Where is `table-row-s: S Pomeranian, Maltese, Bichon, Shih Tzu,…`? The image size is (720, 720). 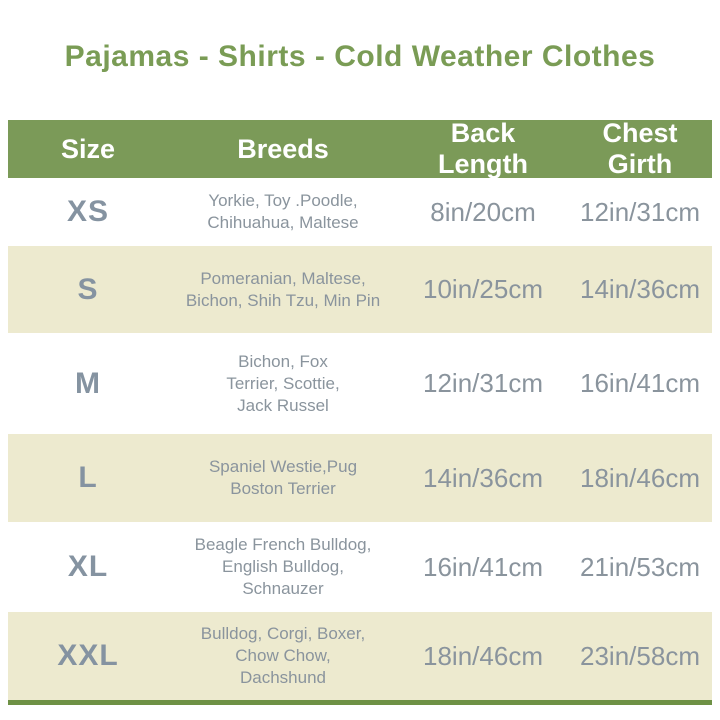
table-row-s: S Pomeranian, Maltese, Bichon, Shih Tzu,… is located at coordinates (360, 289).